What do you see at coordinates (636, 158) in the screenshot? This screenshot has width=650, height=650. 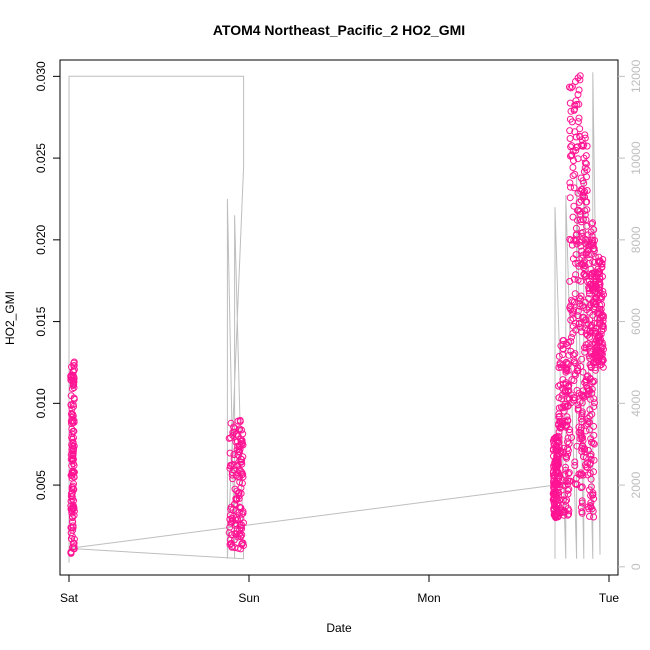 I see `right-y-tick-label: 10000` at bounding box center [636, 158].